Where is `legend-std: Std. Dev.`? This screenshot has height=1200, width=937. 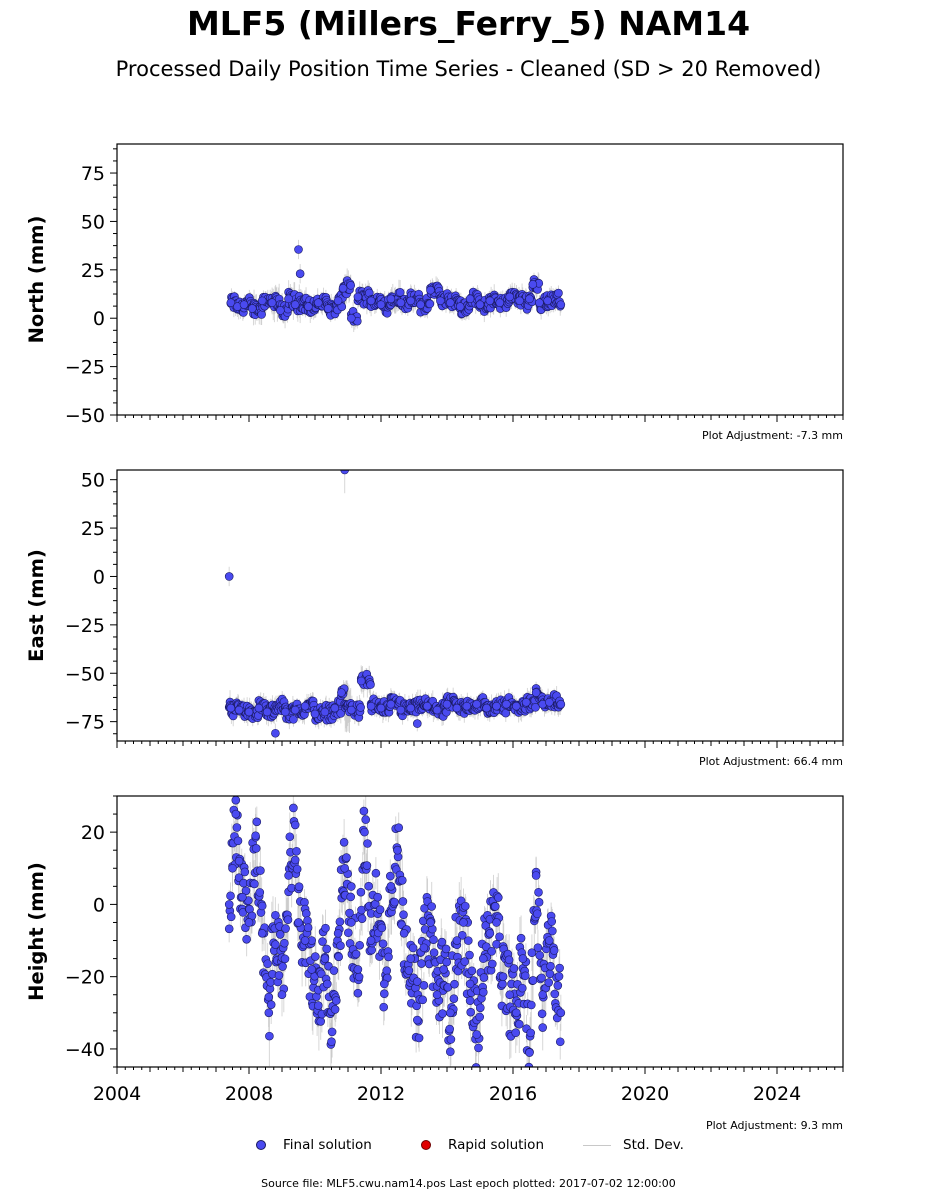
legend-std: Std. Dev. is located at coordinates (633, 1145).